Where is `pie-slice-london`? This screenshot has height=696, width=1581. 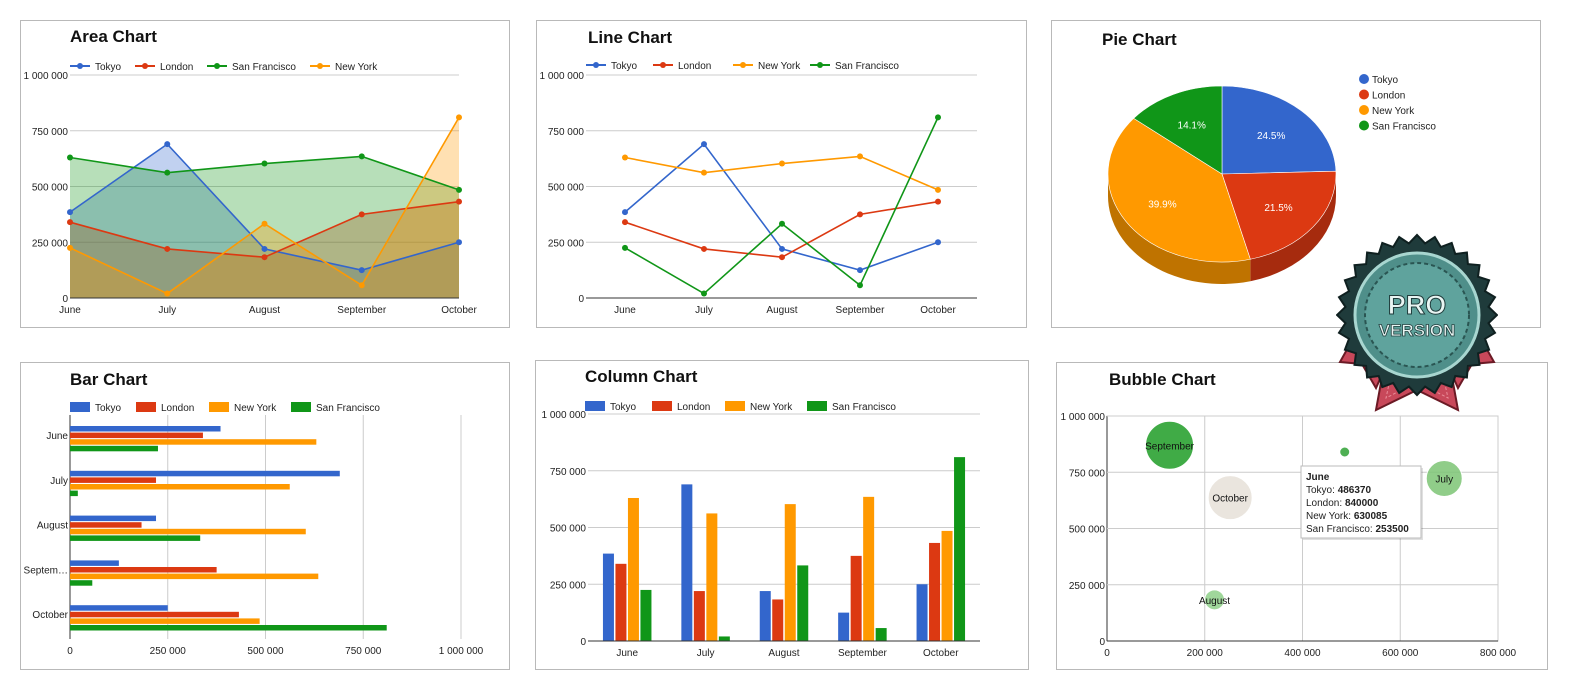
pie-slice-london is located at coordinates (1279, 215).